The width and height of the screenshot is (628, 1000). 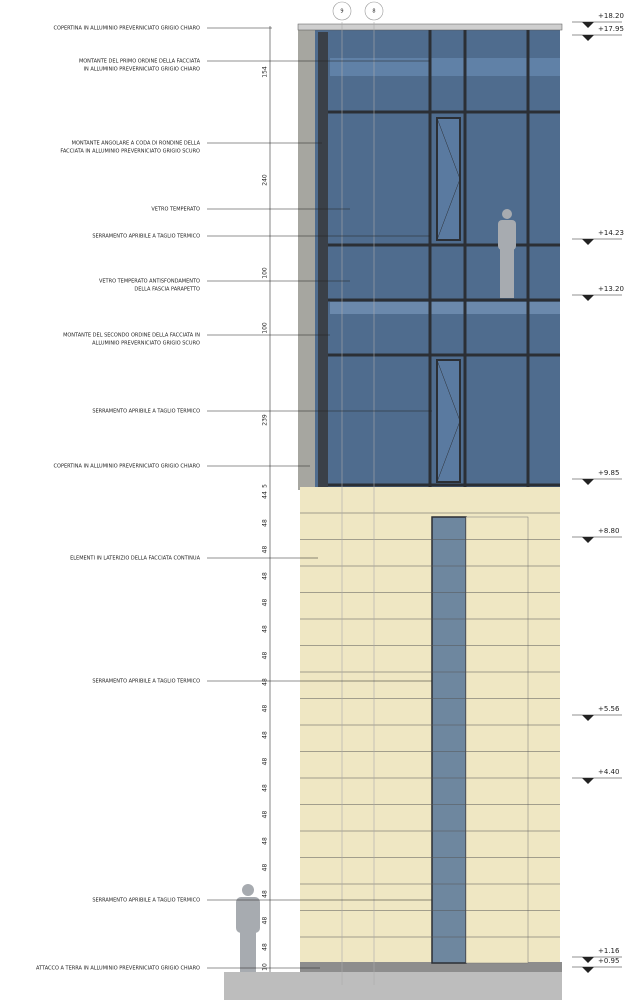 What do you see at coordinates (308, 259) in the screenshot?
I see `pier` at bounding box center [308, 259].